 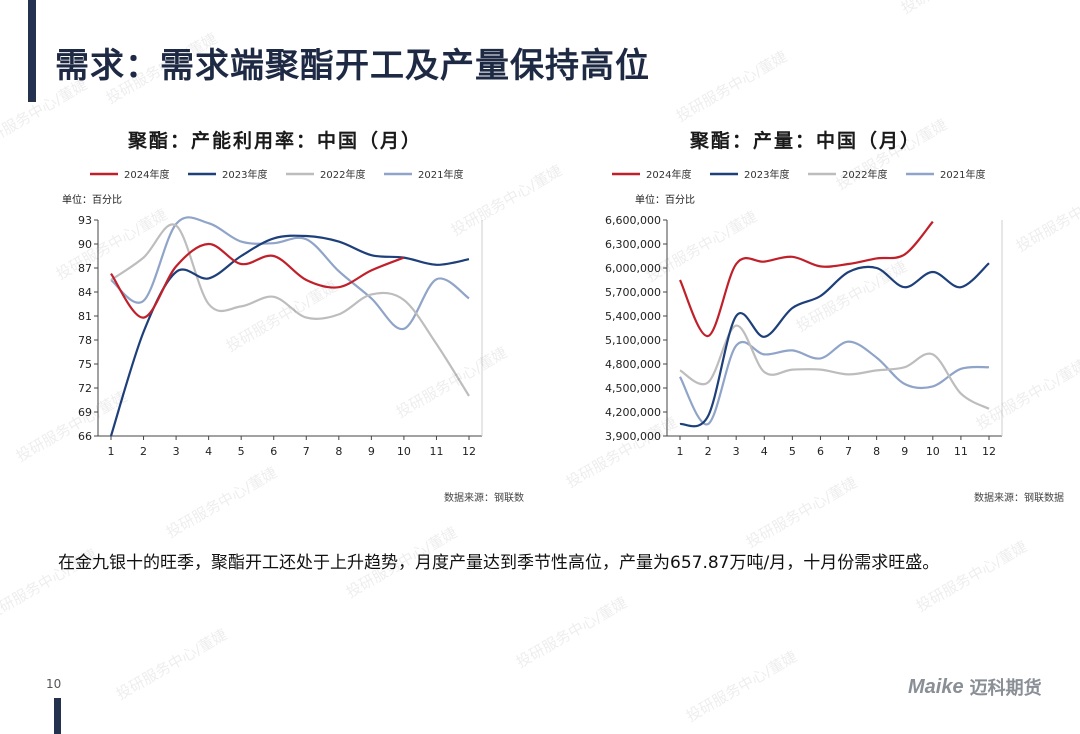 What do you see at coordinates (989, 451) in the screenshot?
I see `right-x-tick-label-11: 12` at bounding box center [989, 451].